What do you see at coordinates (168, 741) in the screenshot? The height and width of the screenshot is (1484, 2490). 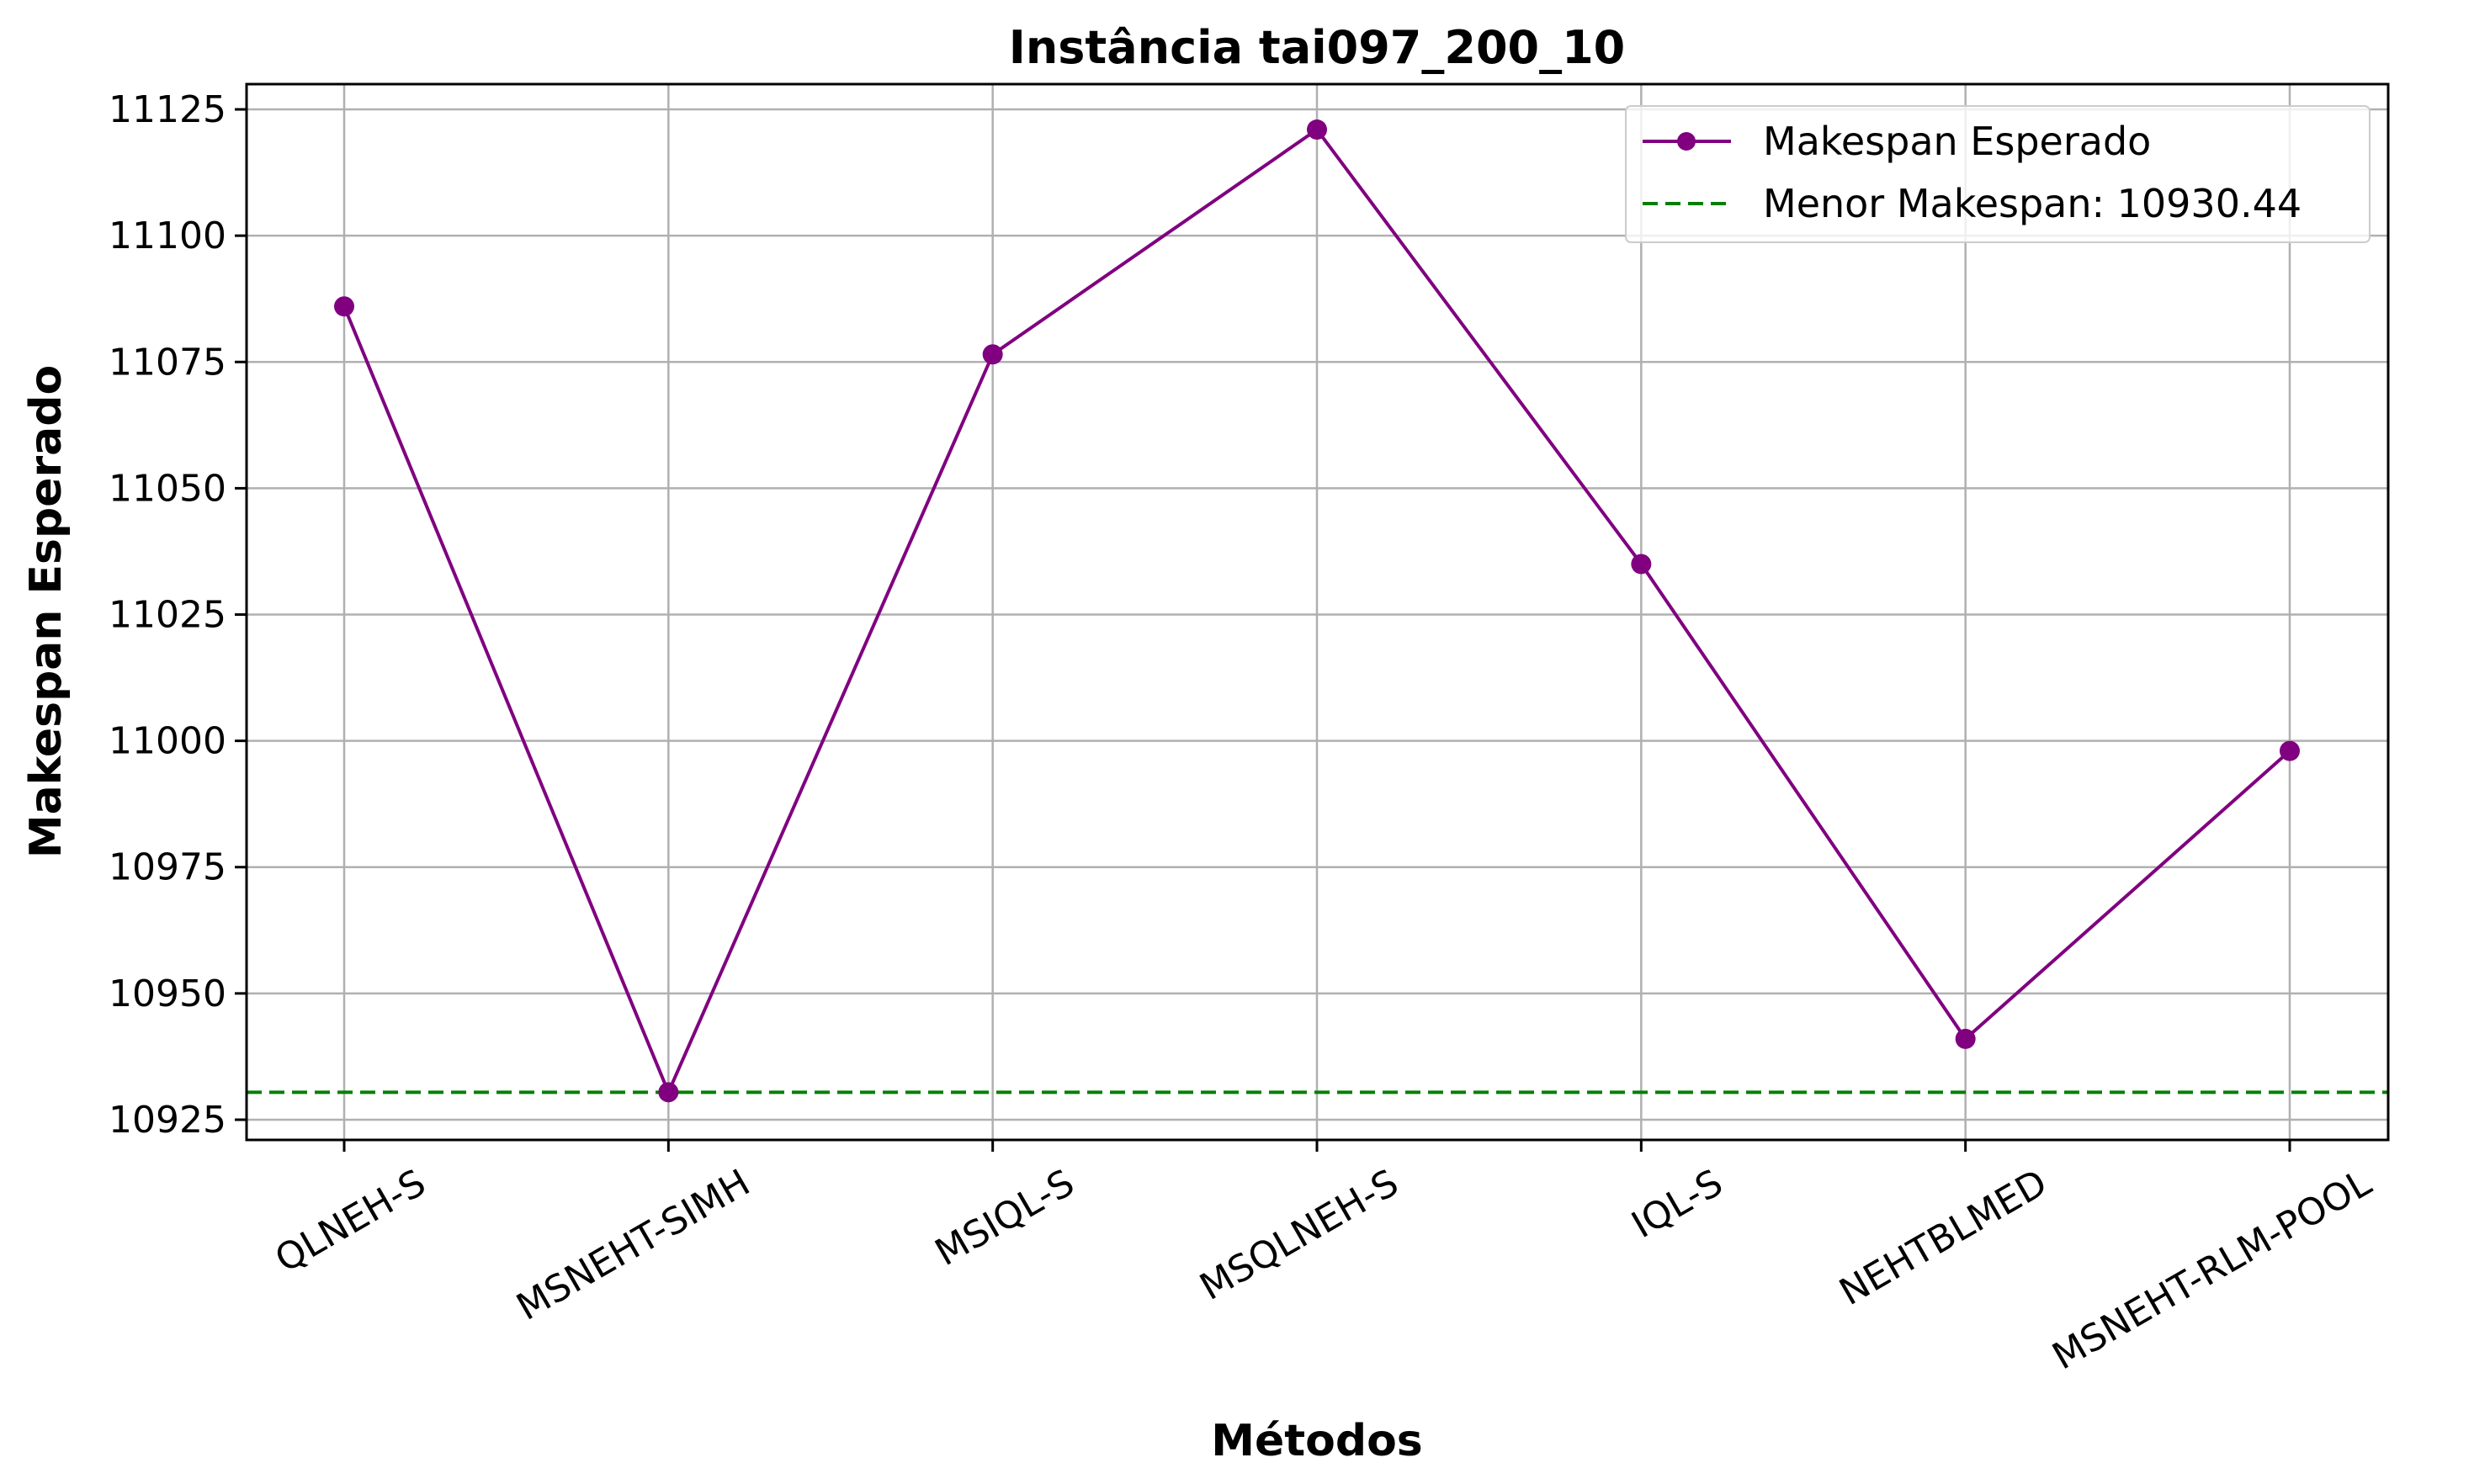 I see `y-tick-label: 11000` at bounding box center [168, 741].